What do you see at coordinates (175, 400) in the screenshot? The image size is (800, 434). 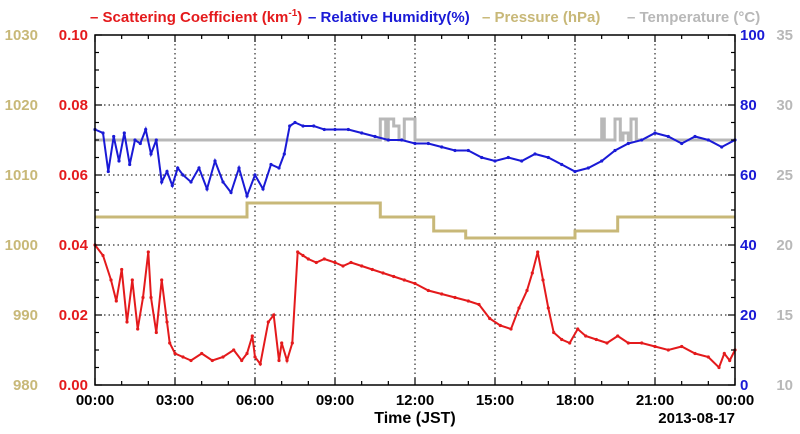 I see `x-tick-label: 03:00` at bounding box center [175, 400].